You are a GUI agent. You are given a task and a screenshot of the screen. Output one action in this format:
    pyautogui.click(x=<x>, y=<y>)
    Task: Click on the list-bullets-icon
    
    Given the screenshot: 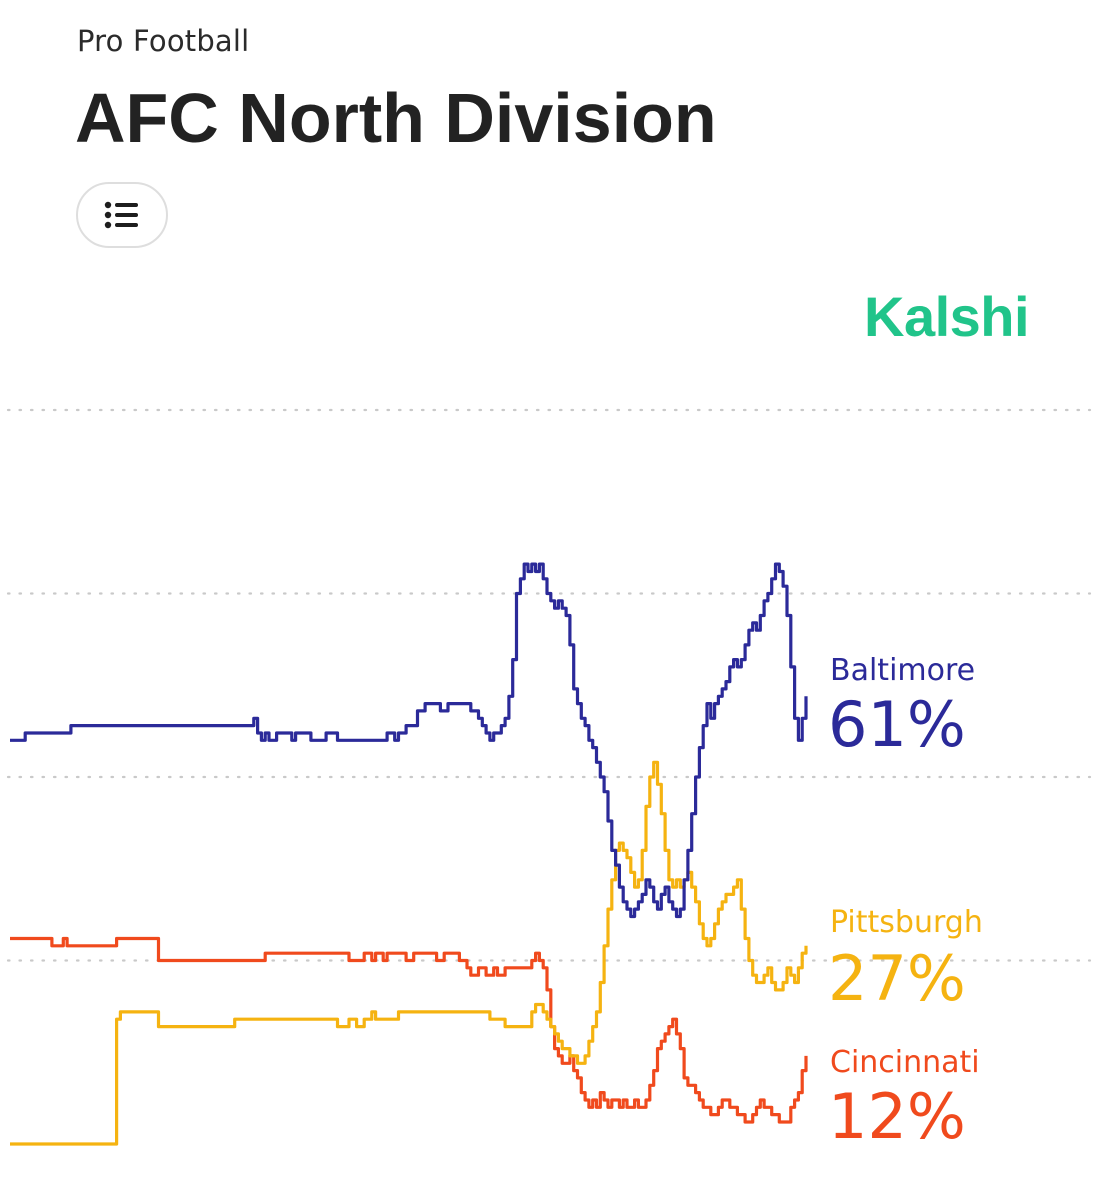 What is the action you would take?
    pyautogui.click(x=121, y=215)
    